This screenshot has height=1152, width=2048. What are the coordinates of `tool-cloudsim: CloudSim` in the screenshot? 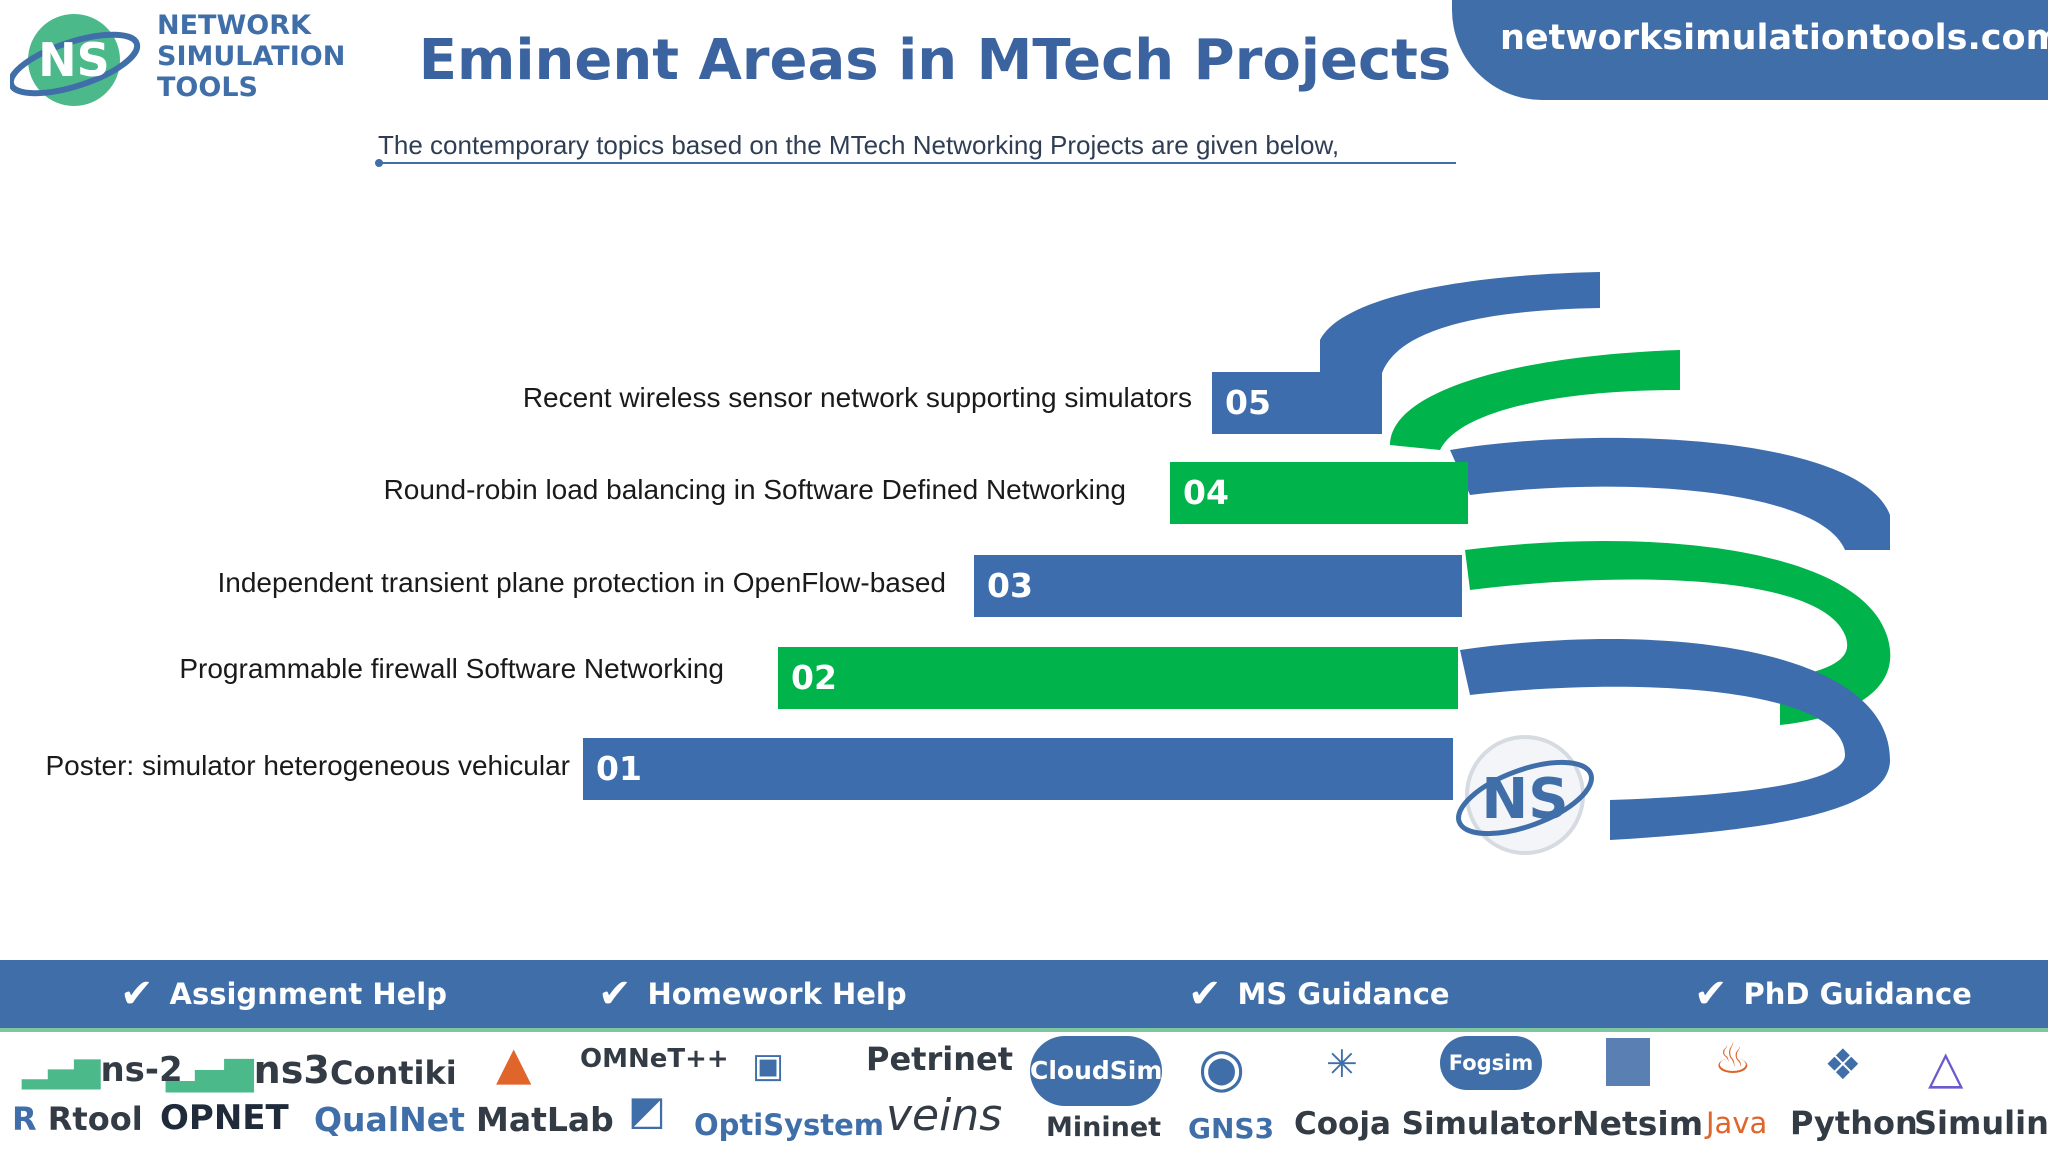 It's located at (1096, 1071).